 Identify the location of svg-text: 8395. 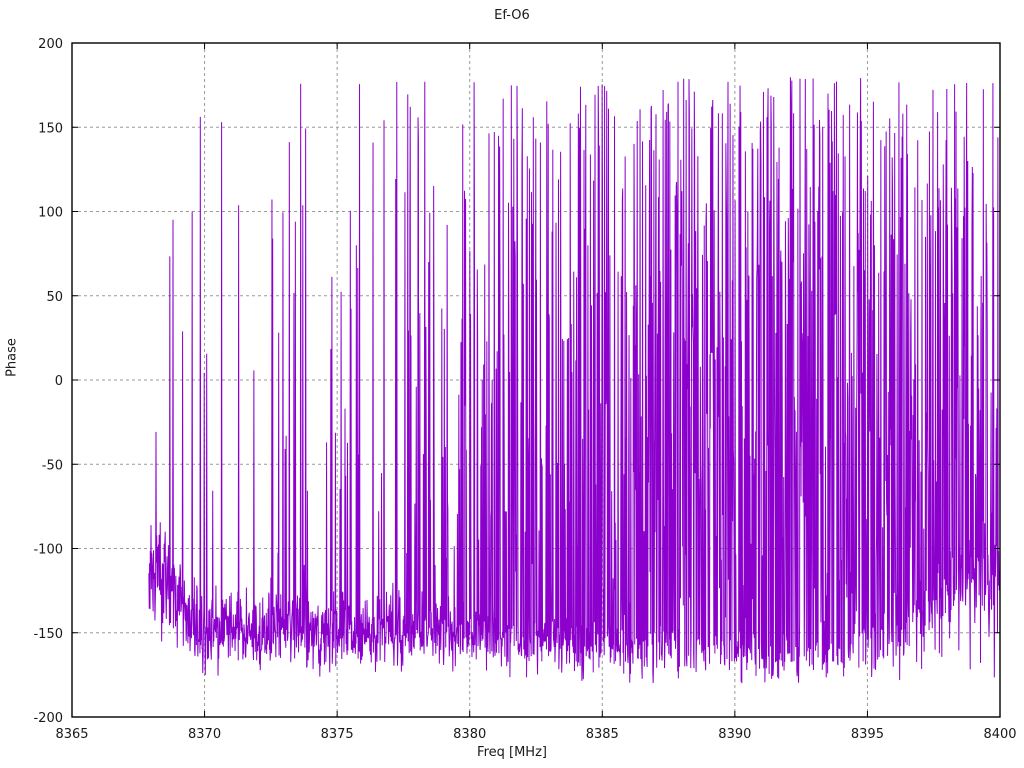
(867, 734).